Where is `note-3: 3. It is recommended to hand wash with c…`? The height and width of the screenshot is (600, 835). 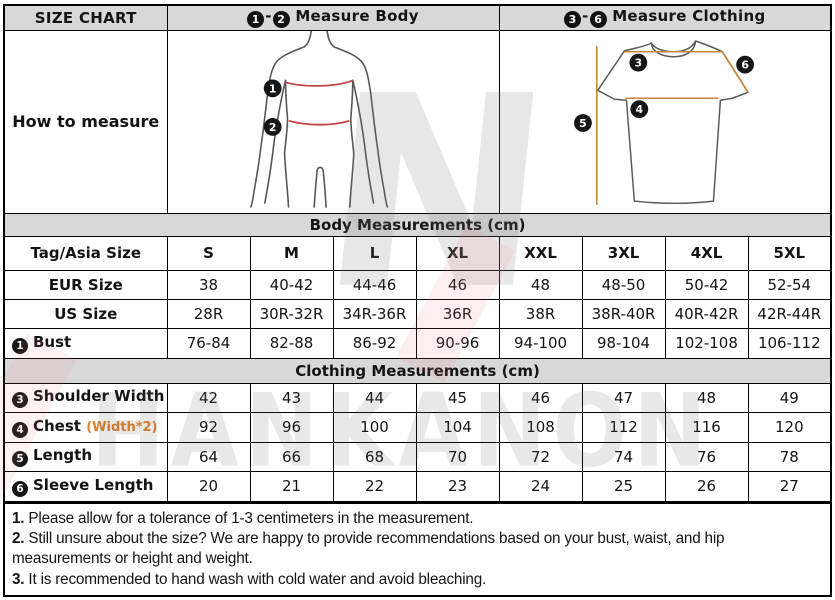 note-3: 3. It is recommended to hand wash with c… is located at coordinates (249, 579).